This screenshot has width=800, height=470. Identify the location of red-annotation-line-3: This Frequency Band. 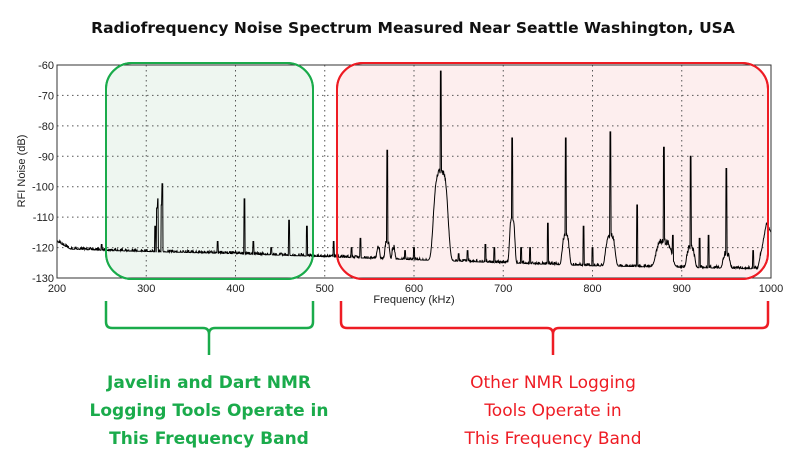
(552, 439).